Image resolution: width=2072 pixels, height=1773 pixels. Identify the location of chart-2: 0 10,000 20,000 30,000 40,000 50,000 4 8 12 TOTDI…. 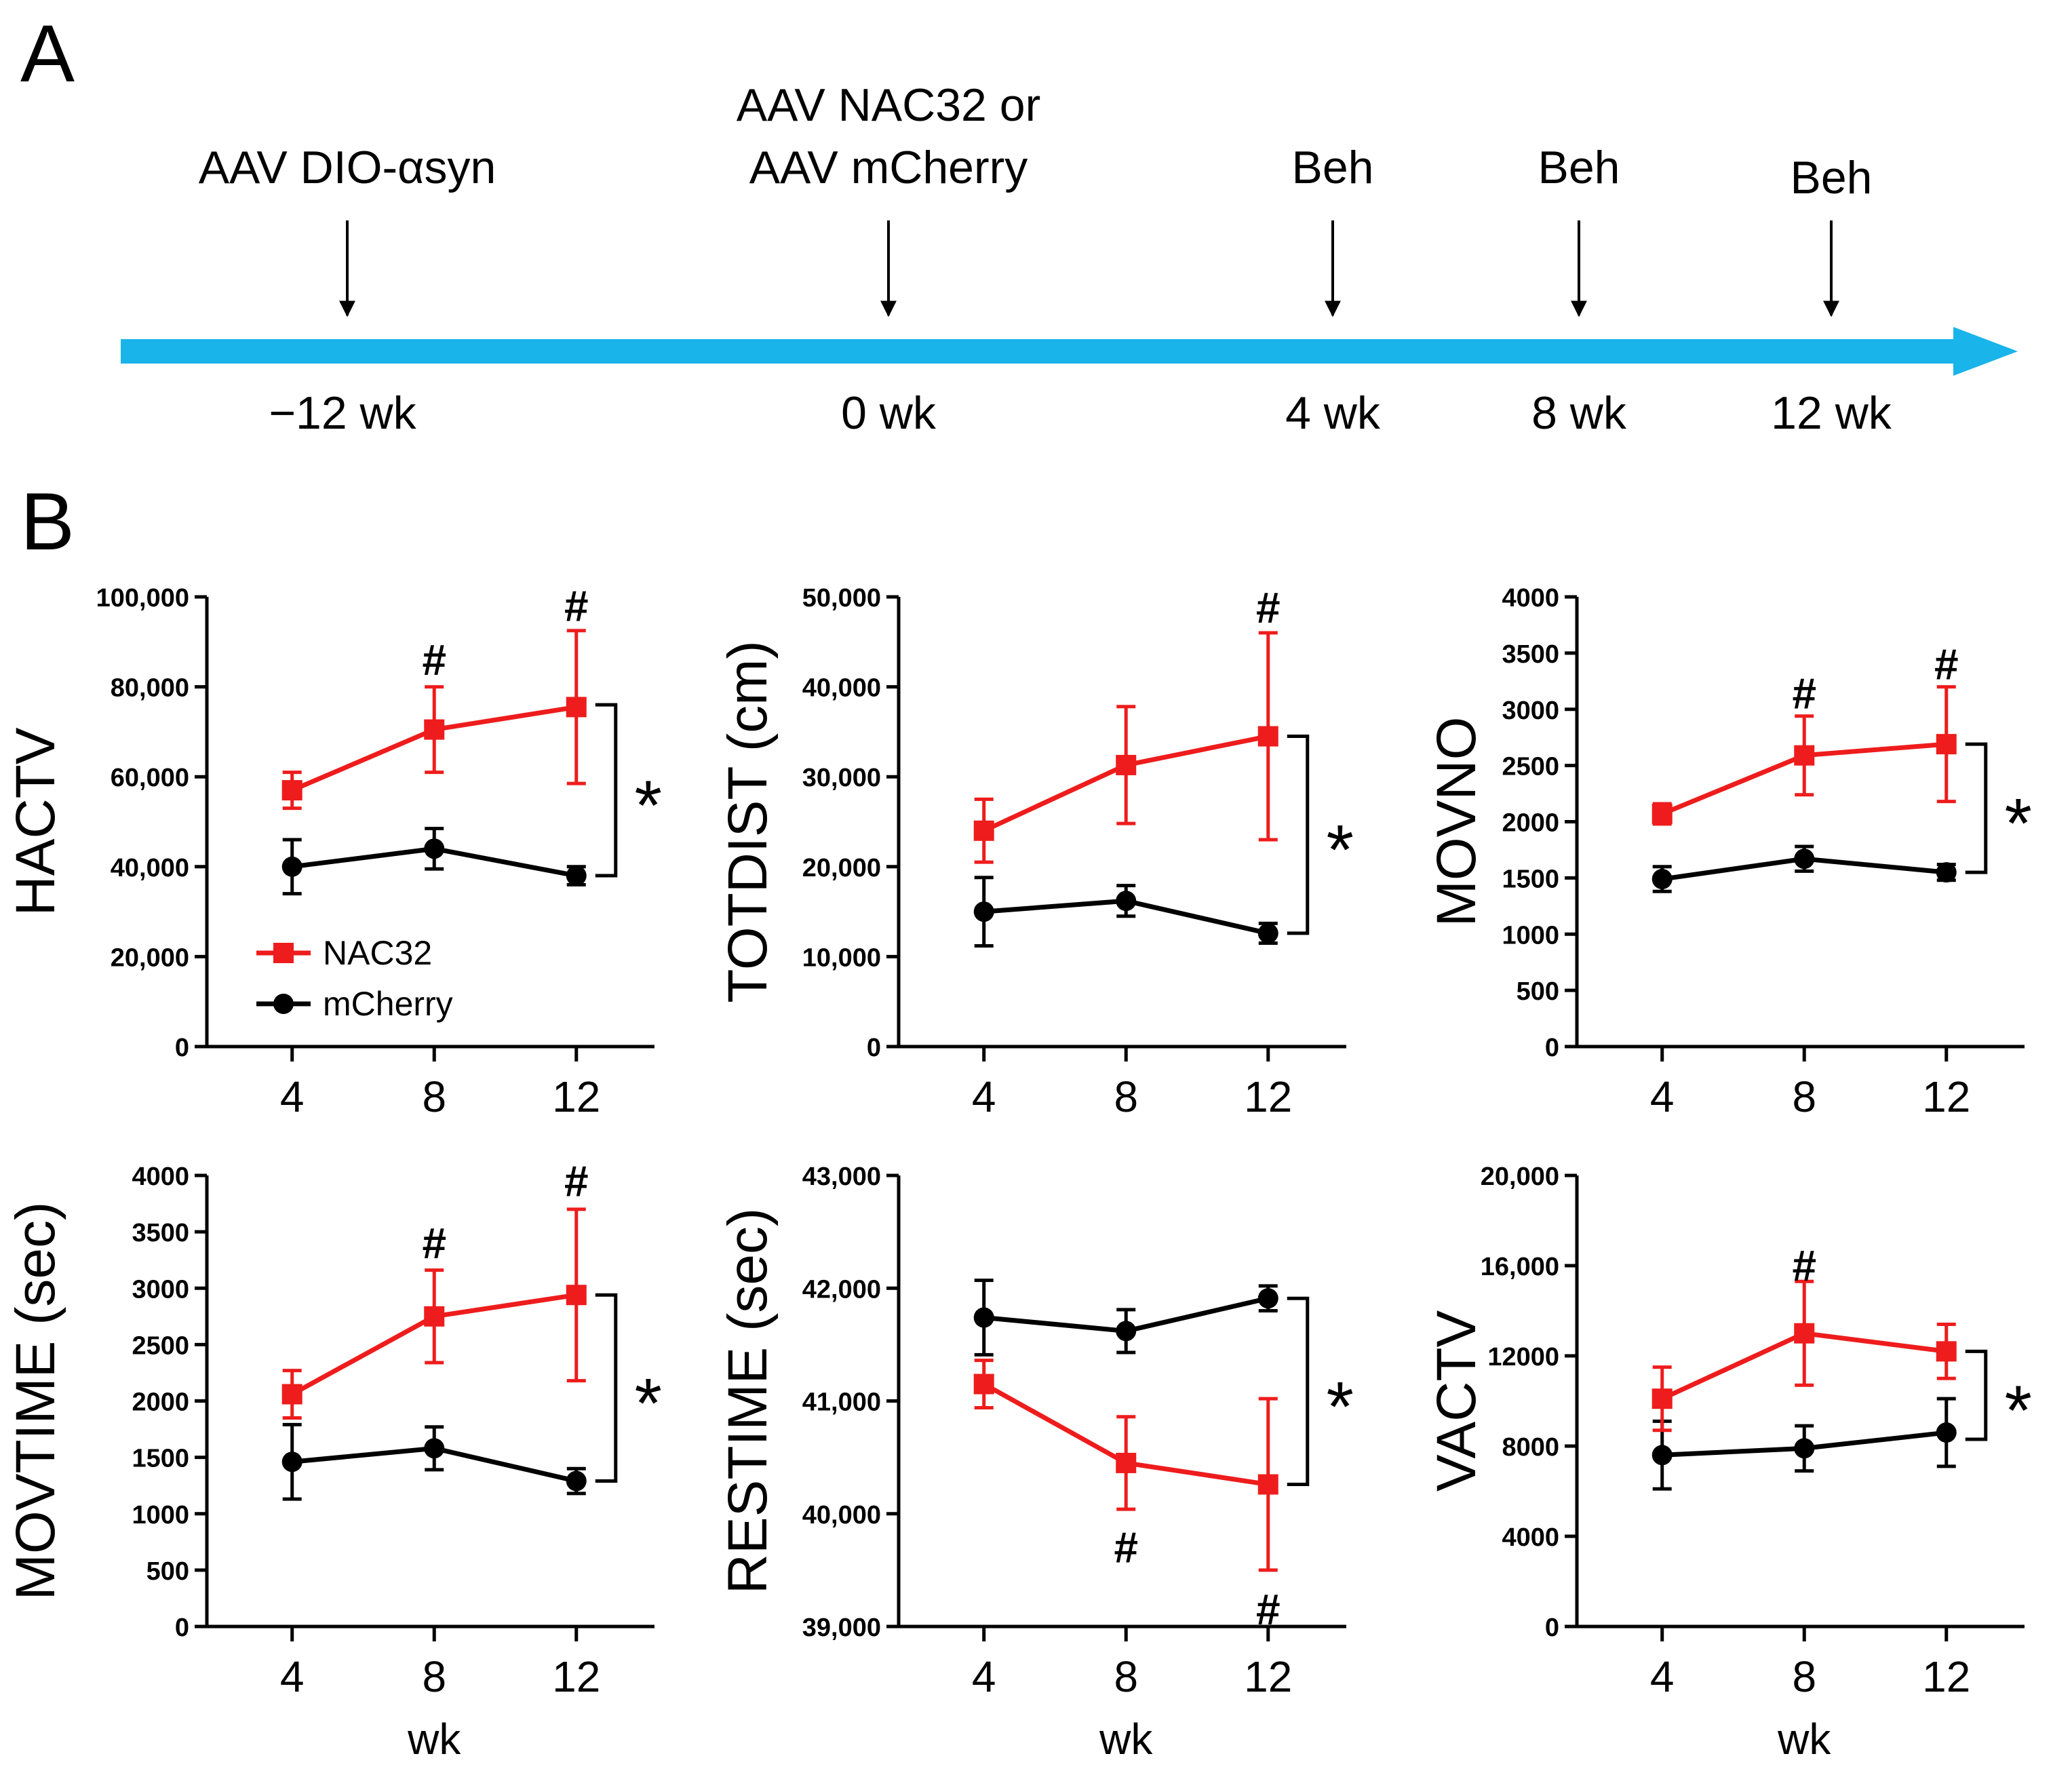
(1035, 852).